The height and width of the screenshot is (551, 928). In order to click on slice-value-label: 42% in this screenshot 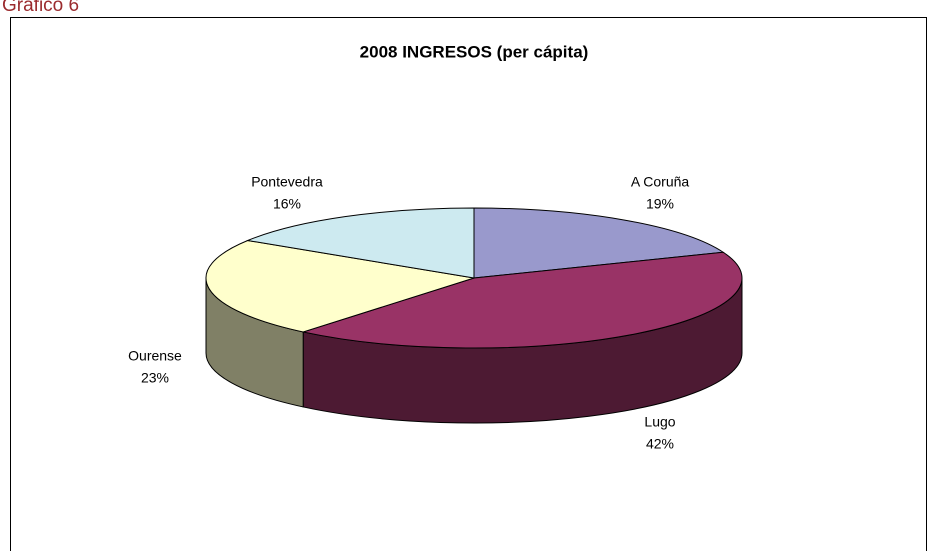, I will do `click(660, 444)`.